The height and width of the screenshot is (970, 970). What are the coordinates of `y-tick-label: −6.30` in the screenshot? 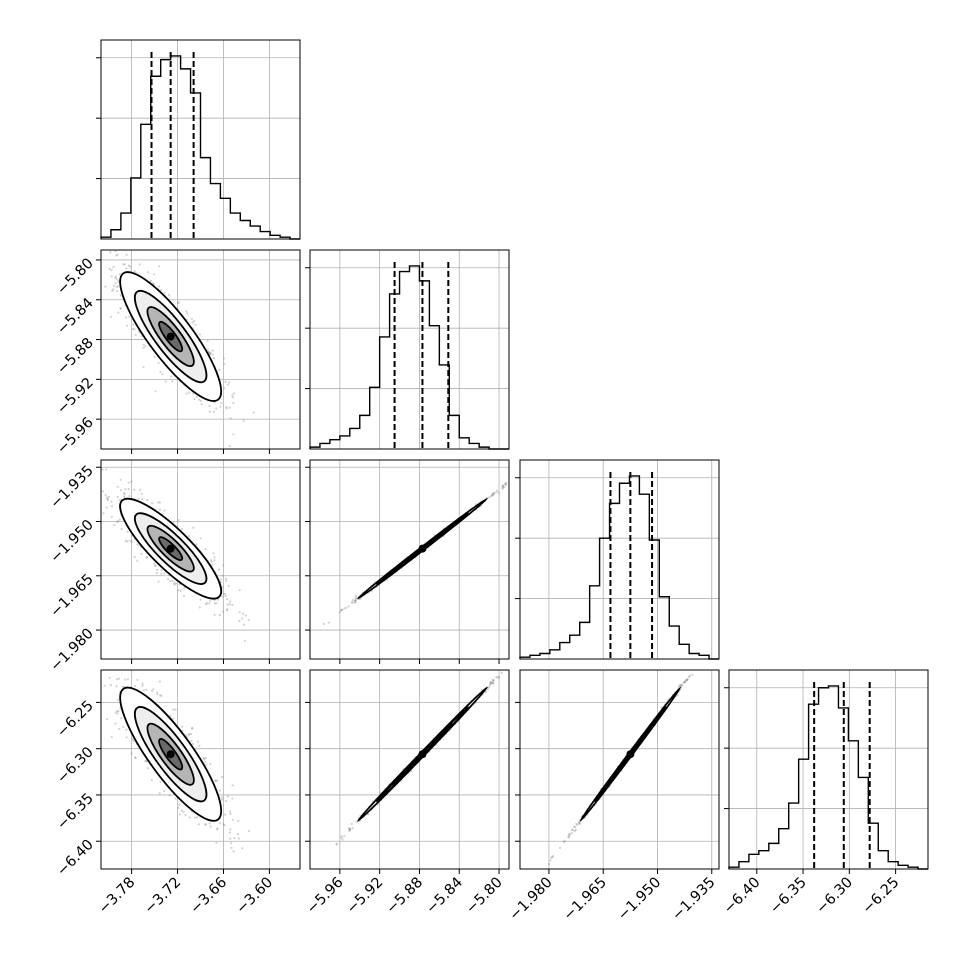 It's located at (75, 765).